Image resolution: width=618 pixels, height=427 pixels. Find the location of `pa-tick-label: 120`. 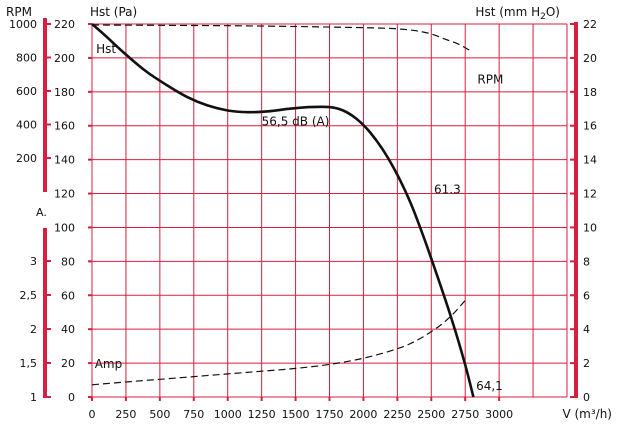

pa-tick-label: 120 is located at coordinates (64, 194).